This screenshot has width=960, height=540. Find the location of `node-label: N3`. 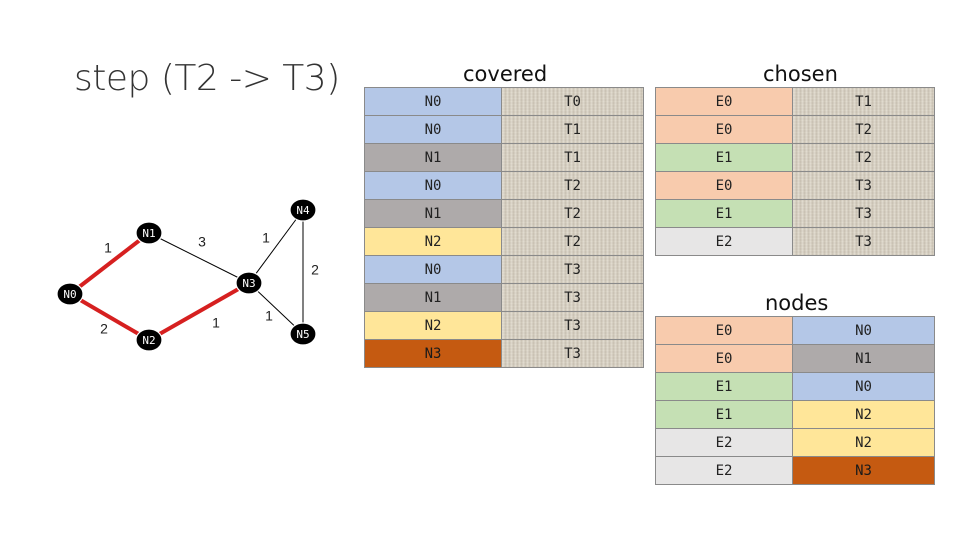

node-label: N3 is located at coordinates (248, 283).